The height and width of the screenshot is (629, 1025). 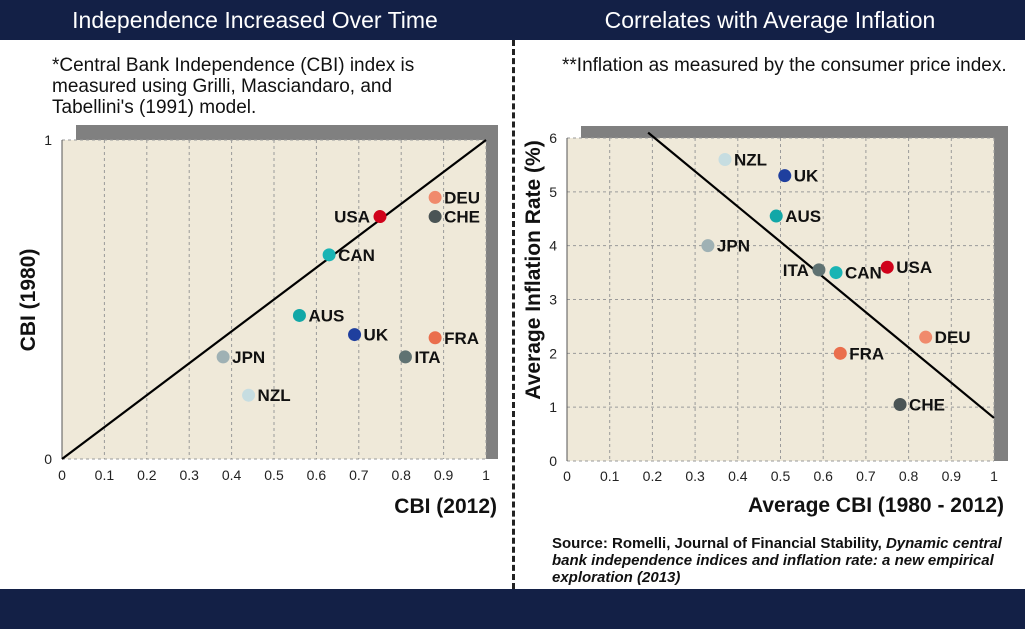 What do you see at coordinates (533, 269) in the screenshot?
I see `y-axis-title: Average Inflation Rate (%)` at bounding box center [533, 269].